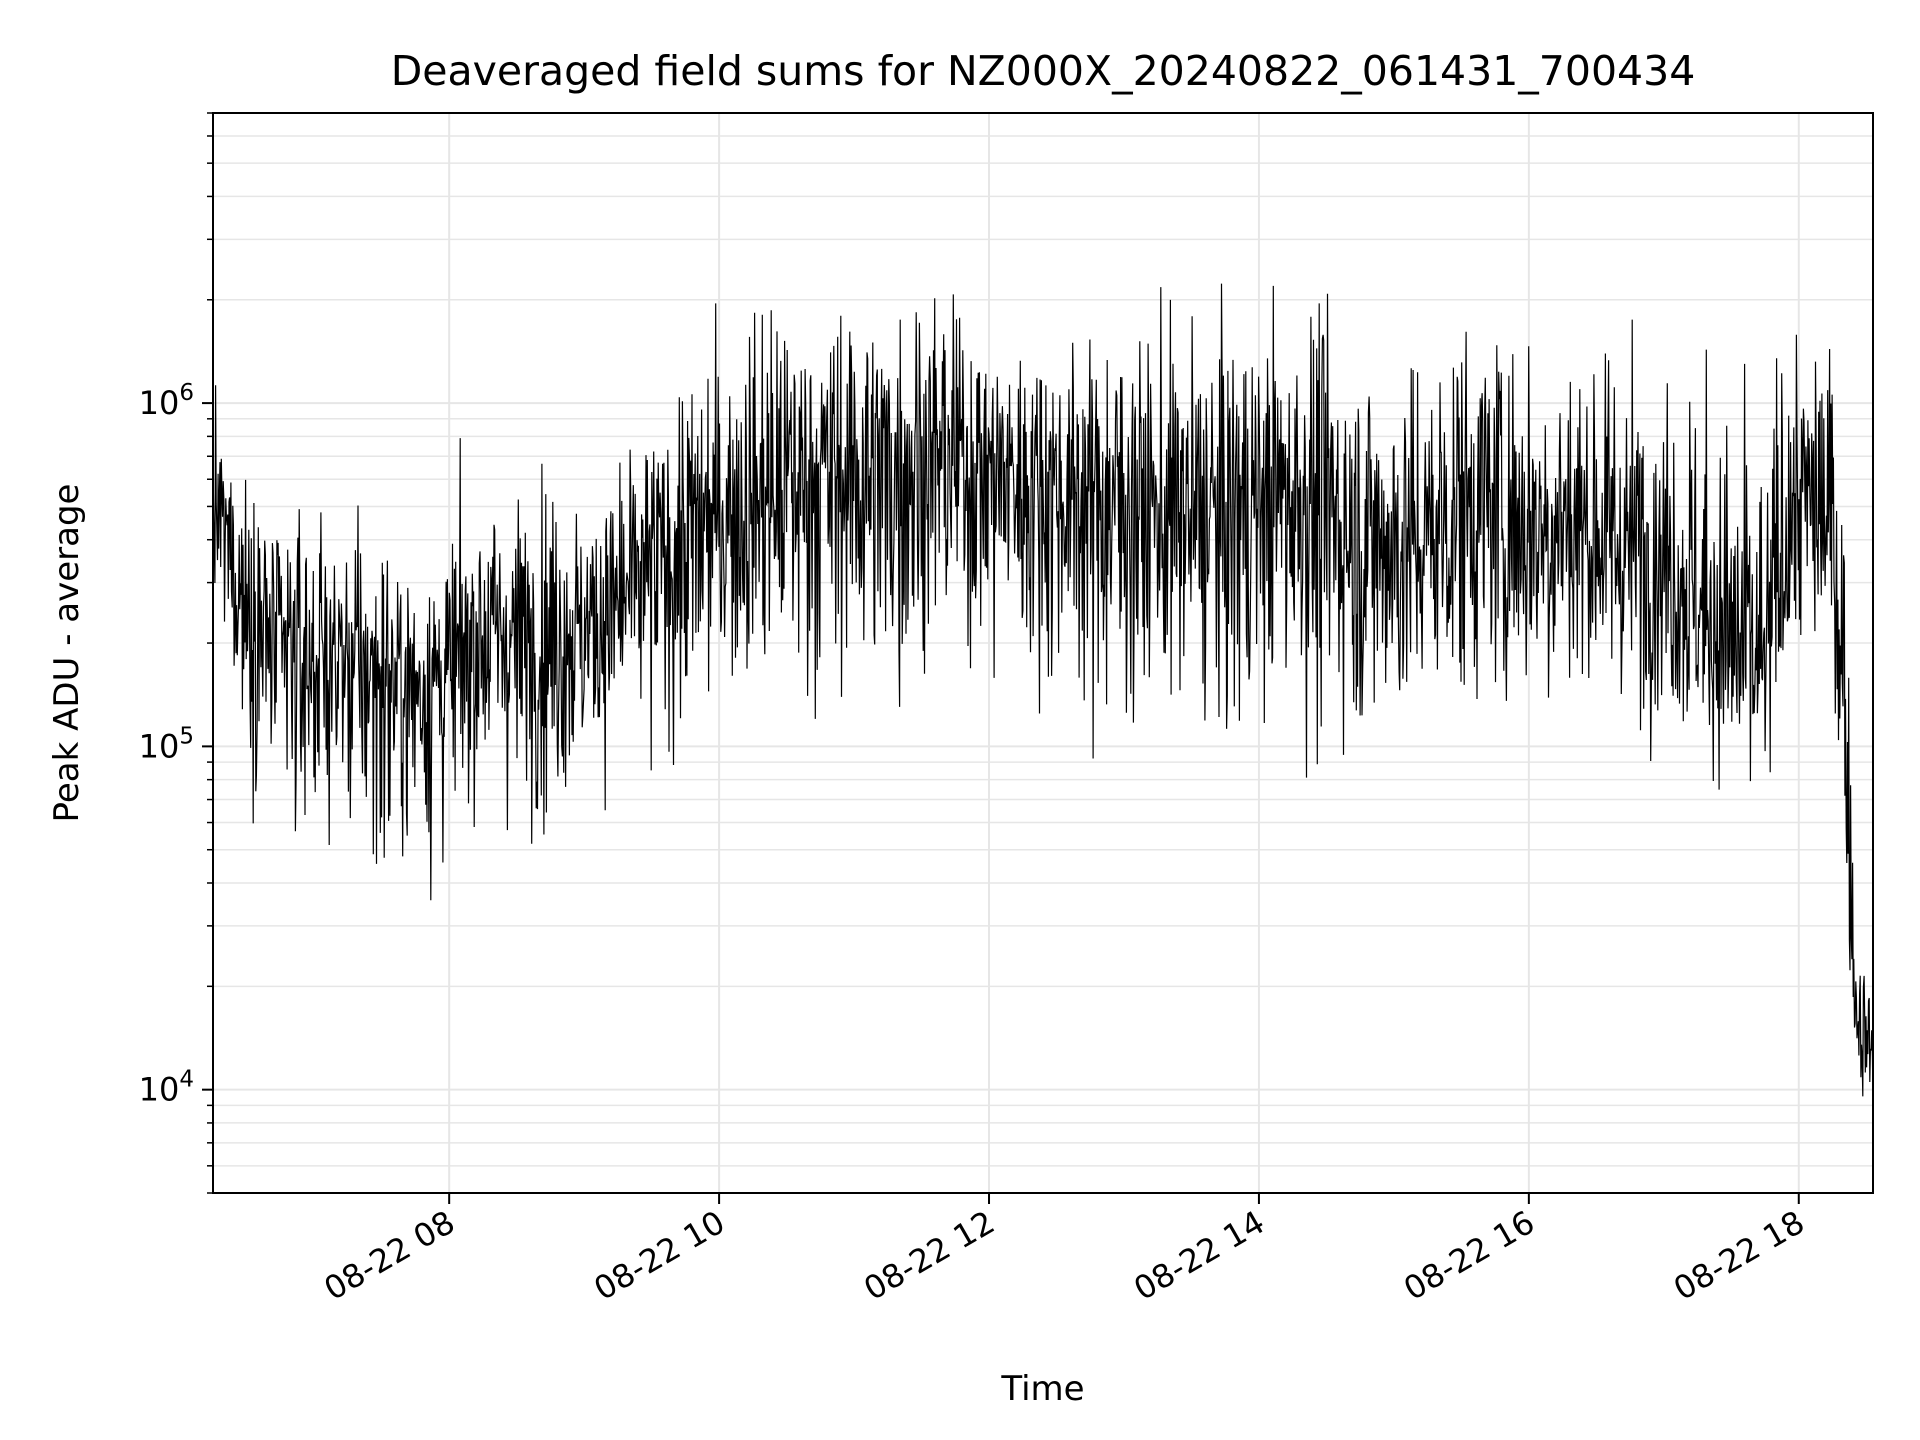 This screenshot has height=1440, width=1920. I want to click on y-axis-ticks: 10⁴ 10⁵ 10⁶, so click(176, 653).